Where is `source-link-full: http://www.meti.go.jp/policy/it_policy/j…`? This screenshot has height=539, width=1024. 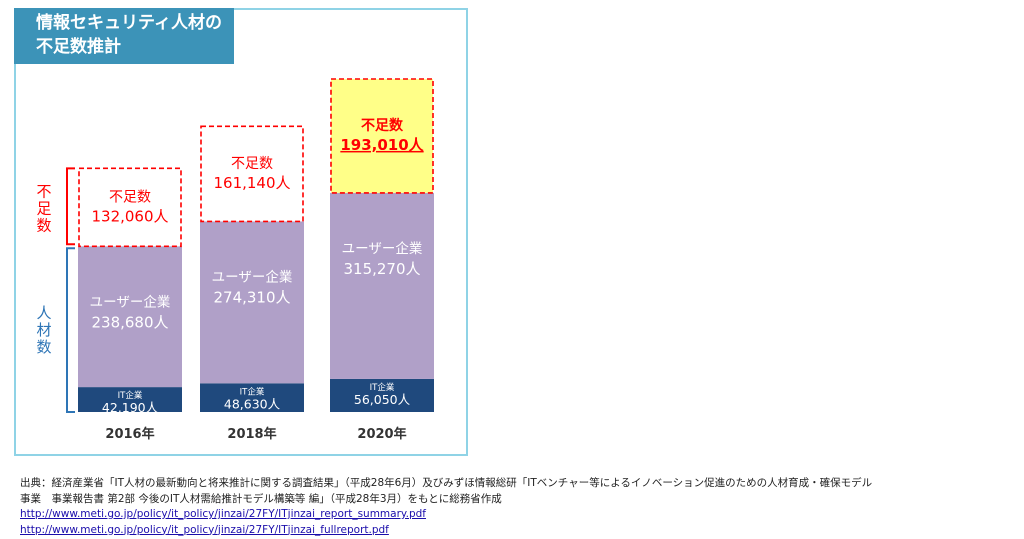
source-link-full: http://www.meti.go.jp/policy/it_policy/j… is located at coordinates (204, 529).